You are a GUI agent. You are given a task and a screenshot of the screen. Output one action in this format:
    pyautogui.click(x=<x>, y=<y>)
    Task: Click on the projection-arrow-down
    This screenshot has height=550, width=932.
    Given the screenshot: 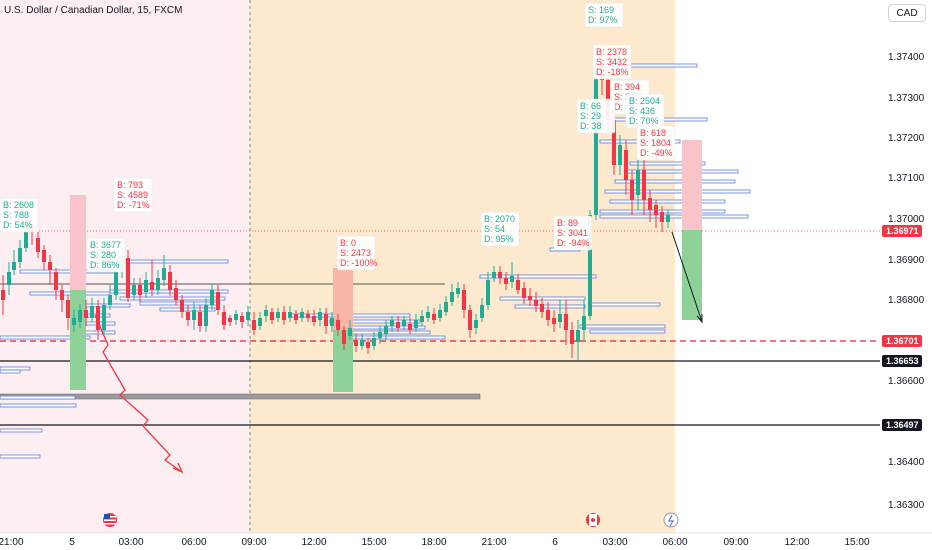 What is the action you would take?
    pyautogui.click(x=138, y=393)
    